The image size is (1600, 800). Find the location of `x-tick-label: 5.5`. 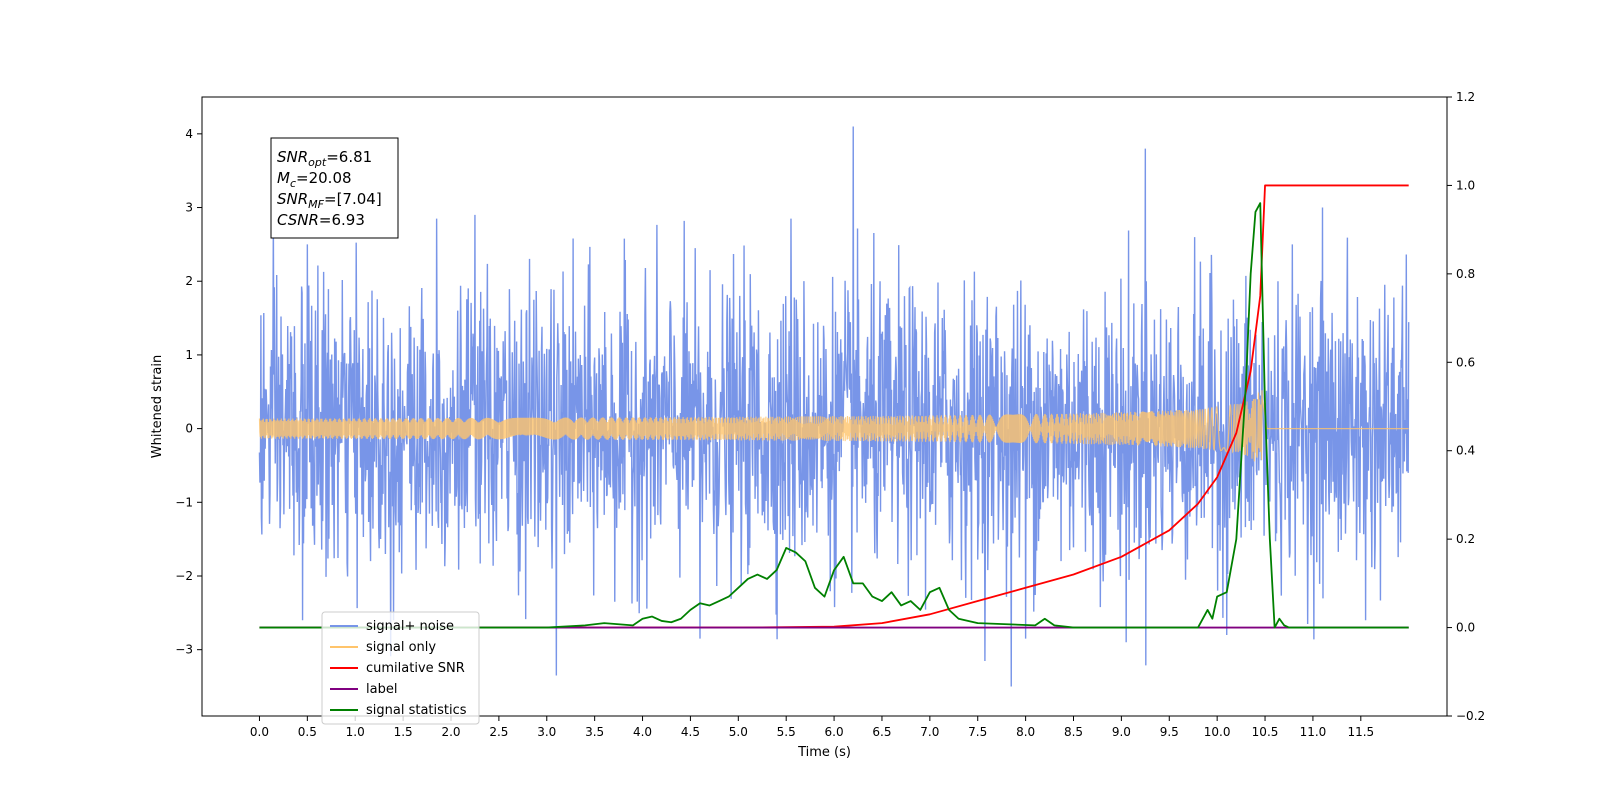

x-tick-label: 5.5 is located at coordinates (786, 732).